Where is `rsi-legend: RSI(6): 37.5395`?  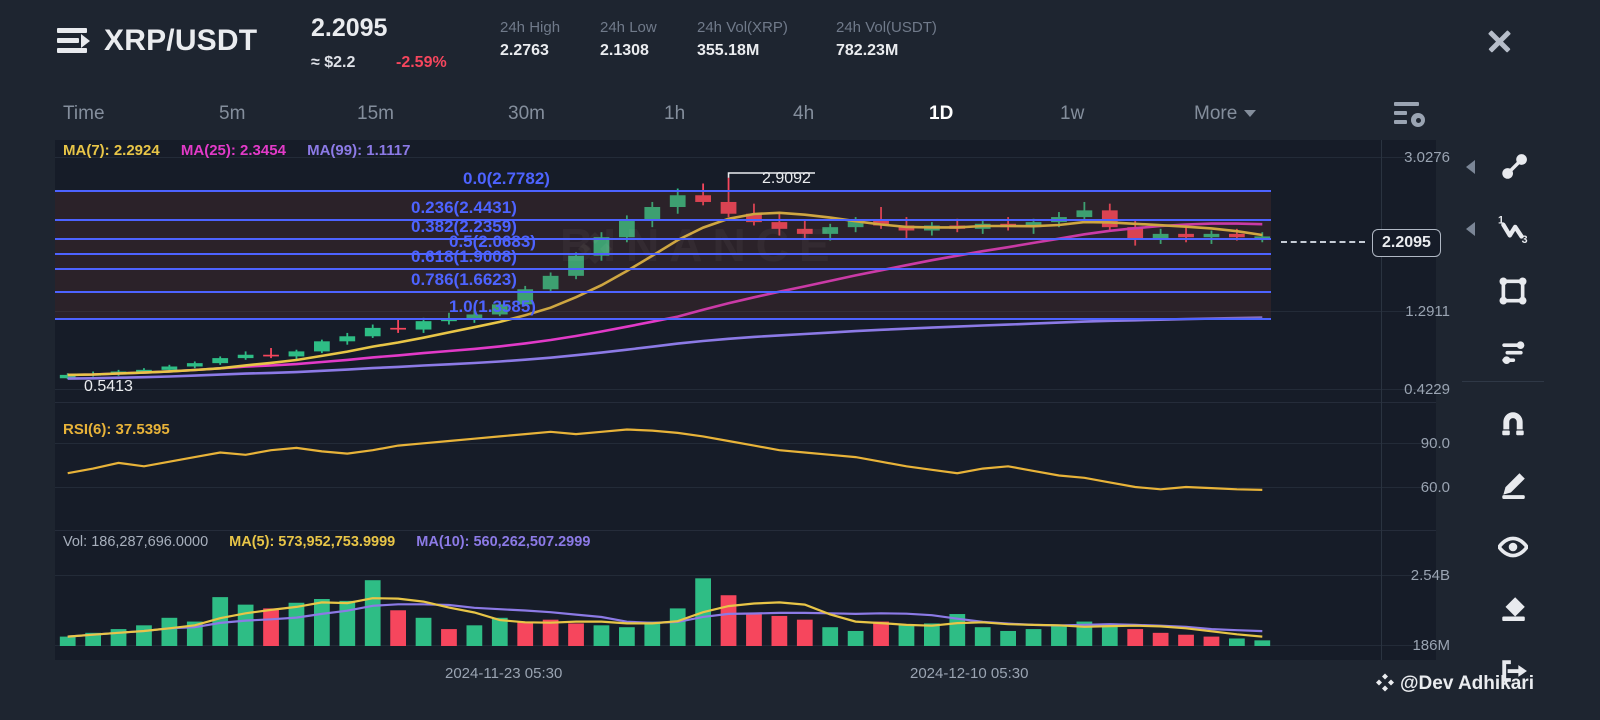
rsi-legend: RSI(6): 37.5395 is located at coordinates (125, 429).